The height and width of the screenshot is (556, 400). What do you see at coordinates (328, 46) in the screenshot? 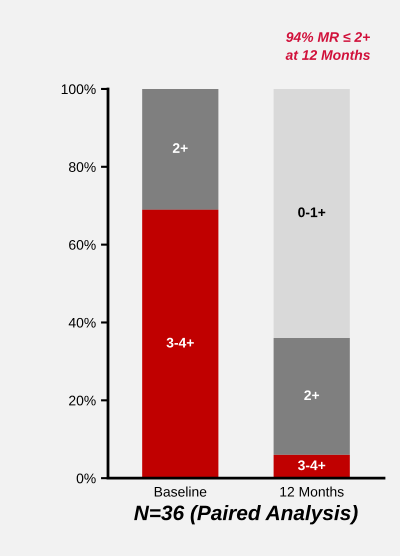
I see `text: 94% MR ≤ 2+ at 12 Months` at bounding box center [328, 46].